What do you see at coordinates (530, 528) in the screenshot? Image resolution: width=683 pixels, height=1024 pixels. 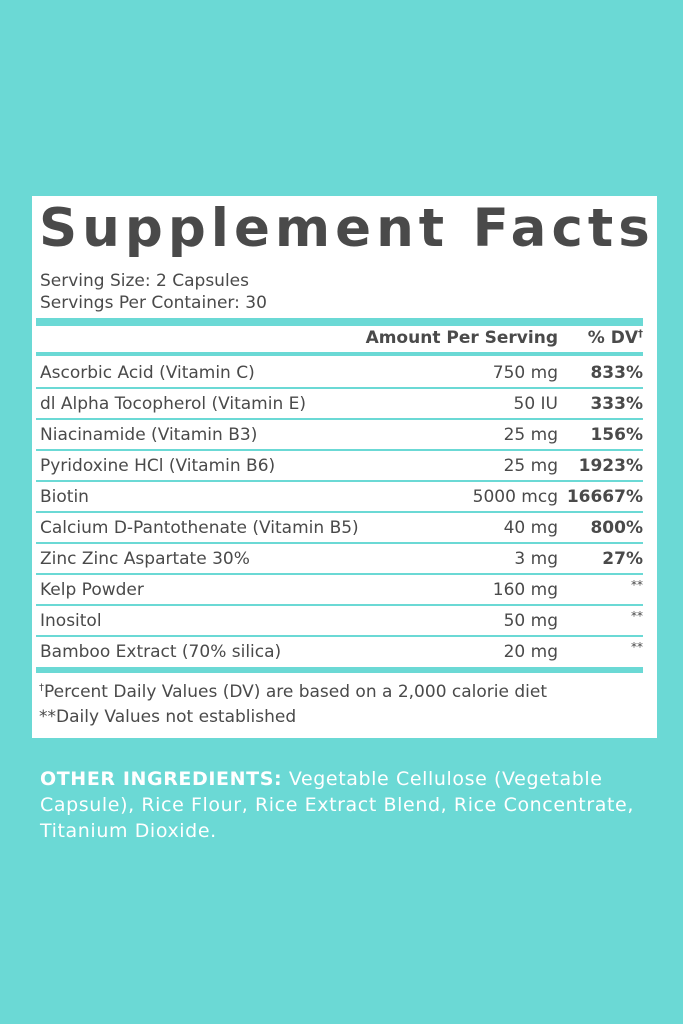 I see `amount: 40 mg` at bounding box center [530, 528].